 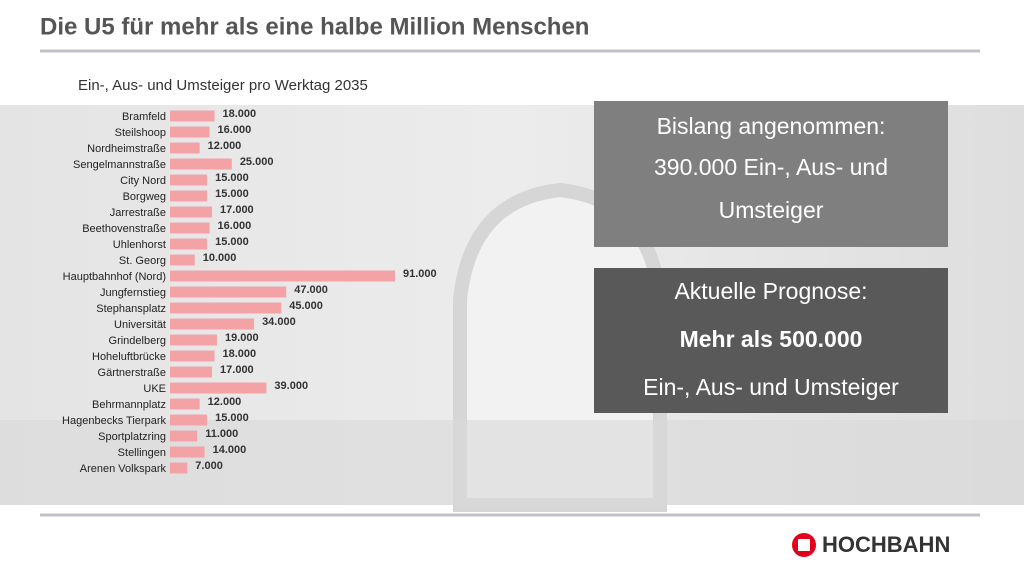 I want to click on info-line: Aktuelle Prognose:, so click(x=770, y=291).